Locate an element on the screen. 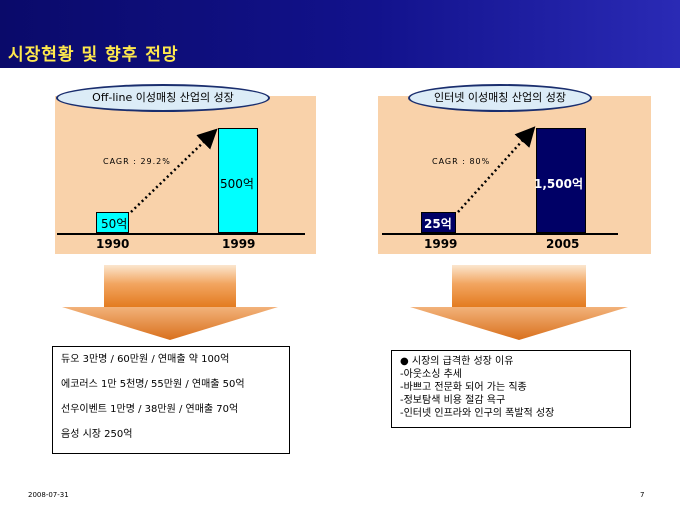 Image resolution: width=680 pixels, height=510 pixels. online-axis is located at coordinates (500, 234).